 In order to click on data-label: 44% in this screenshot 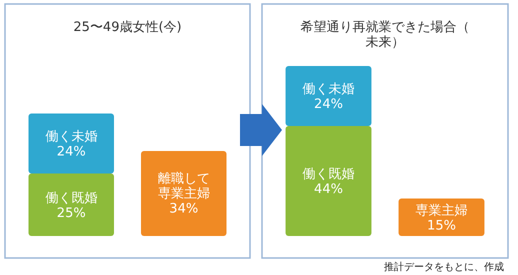, I will do `click(328, 189)`.